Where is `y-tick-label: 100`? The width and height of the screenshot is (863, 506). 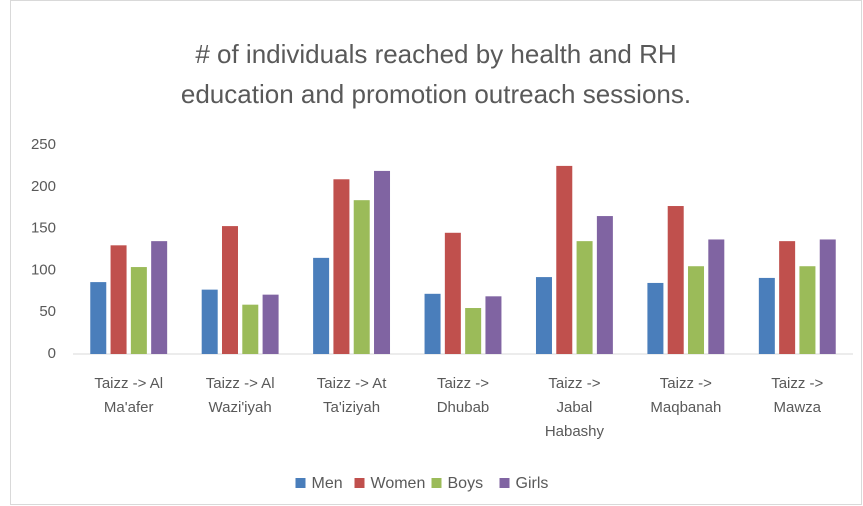 y-tick-label: 100 is located at coordinates (43, 269).